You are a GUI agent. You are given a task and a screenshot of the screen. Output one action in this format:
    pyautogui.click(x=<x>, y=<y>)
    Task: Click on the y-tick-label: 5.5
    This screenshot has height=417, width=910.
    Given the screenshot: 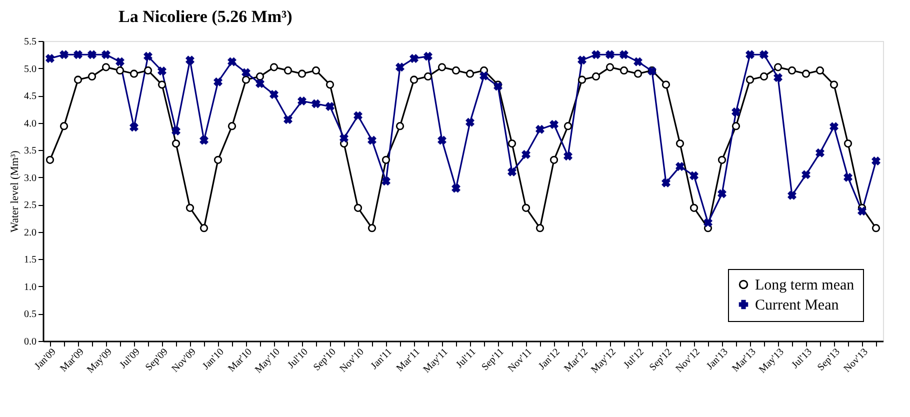 What is the action you would take?
    pyautogui.click(x=30, y=42)
    